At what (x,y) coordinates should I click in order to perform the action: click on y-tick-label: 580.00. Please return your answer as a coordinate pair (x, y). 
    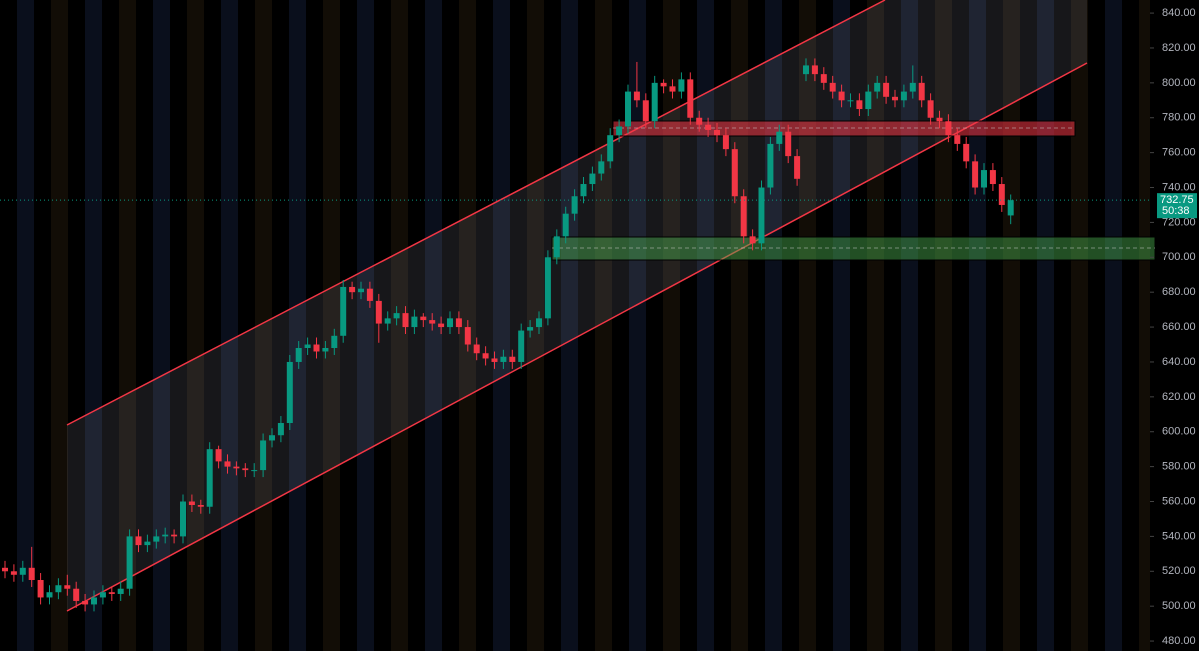
    Looking at the image, I should click on (1179, 467).